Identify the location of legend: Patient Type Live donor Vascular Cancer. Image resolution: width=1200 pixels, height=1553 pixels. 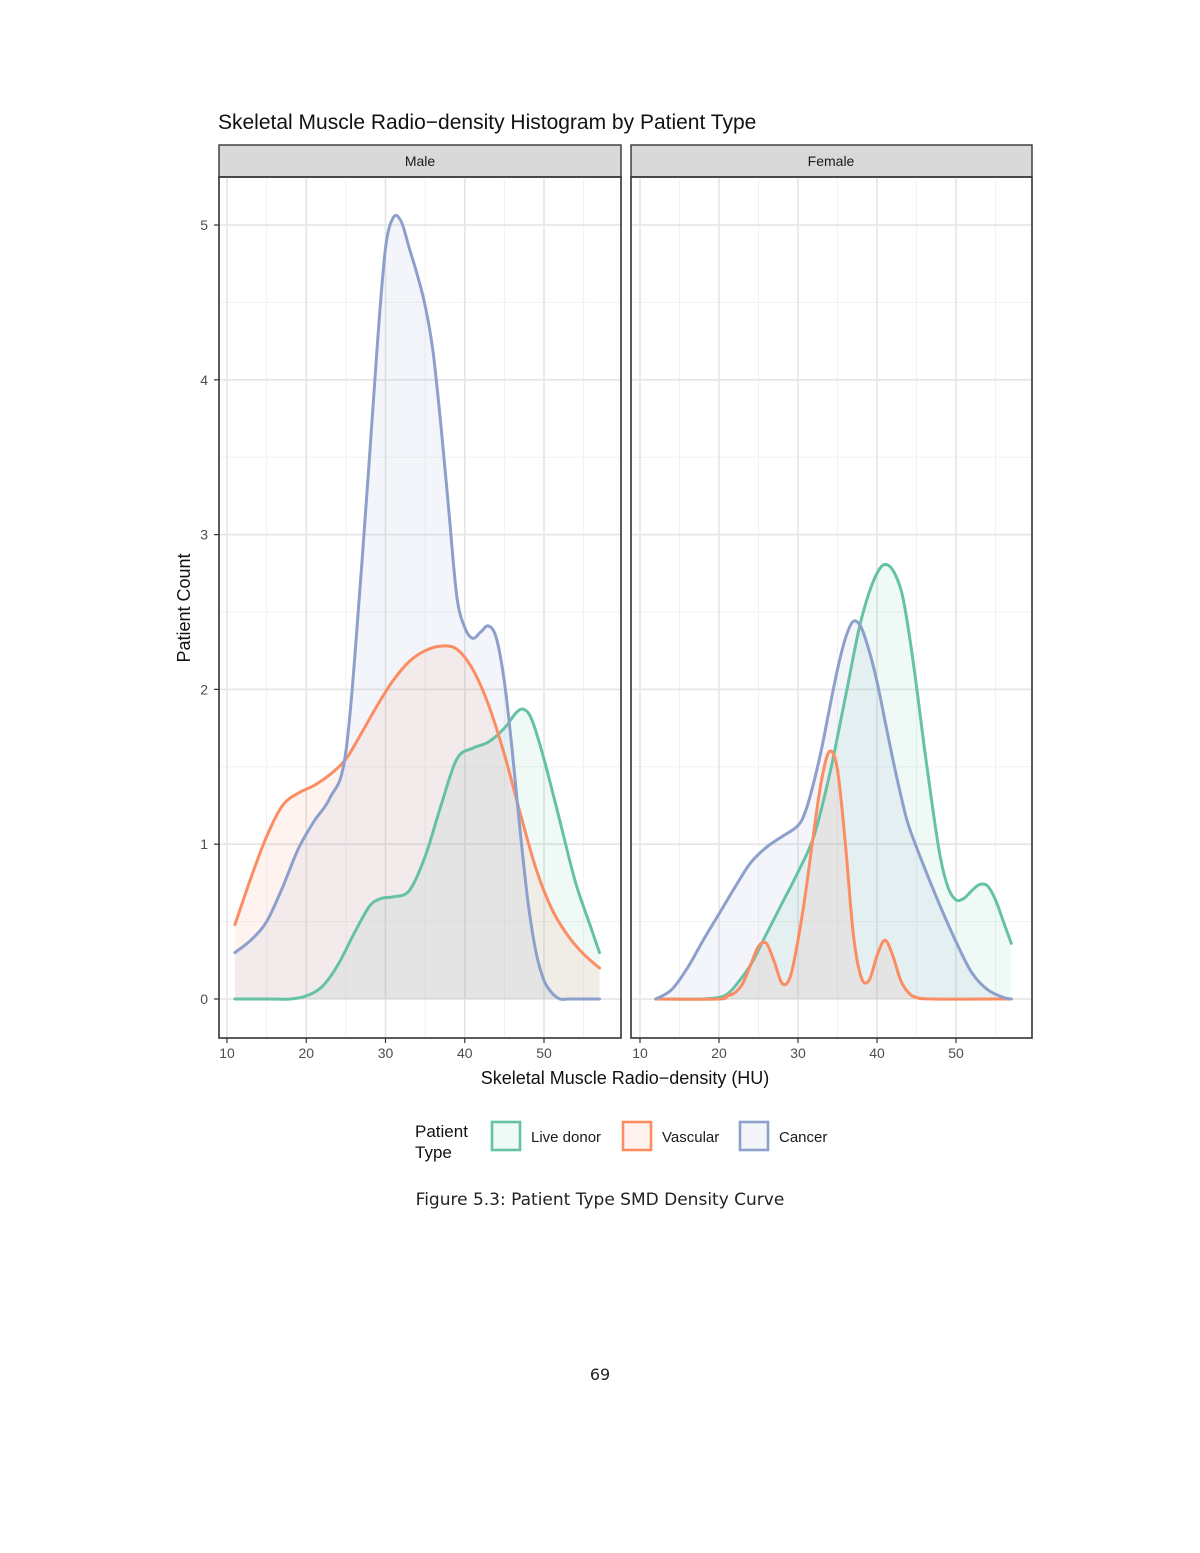
(621, 1141).